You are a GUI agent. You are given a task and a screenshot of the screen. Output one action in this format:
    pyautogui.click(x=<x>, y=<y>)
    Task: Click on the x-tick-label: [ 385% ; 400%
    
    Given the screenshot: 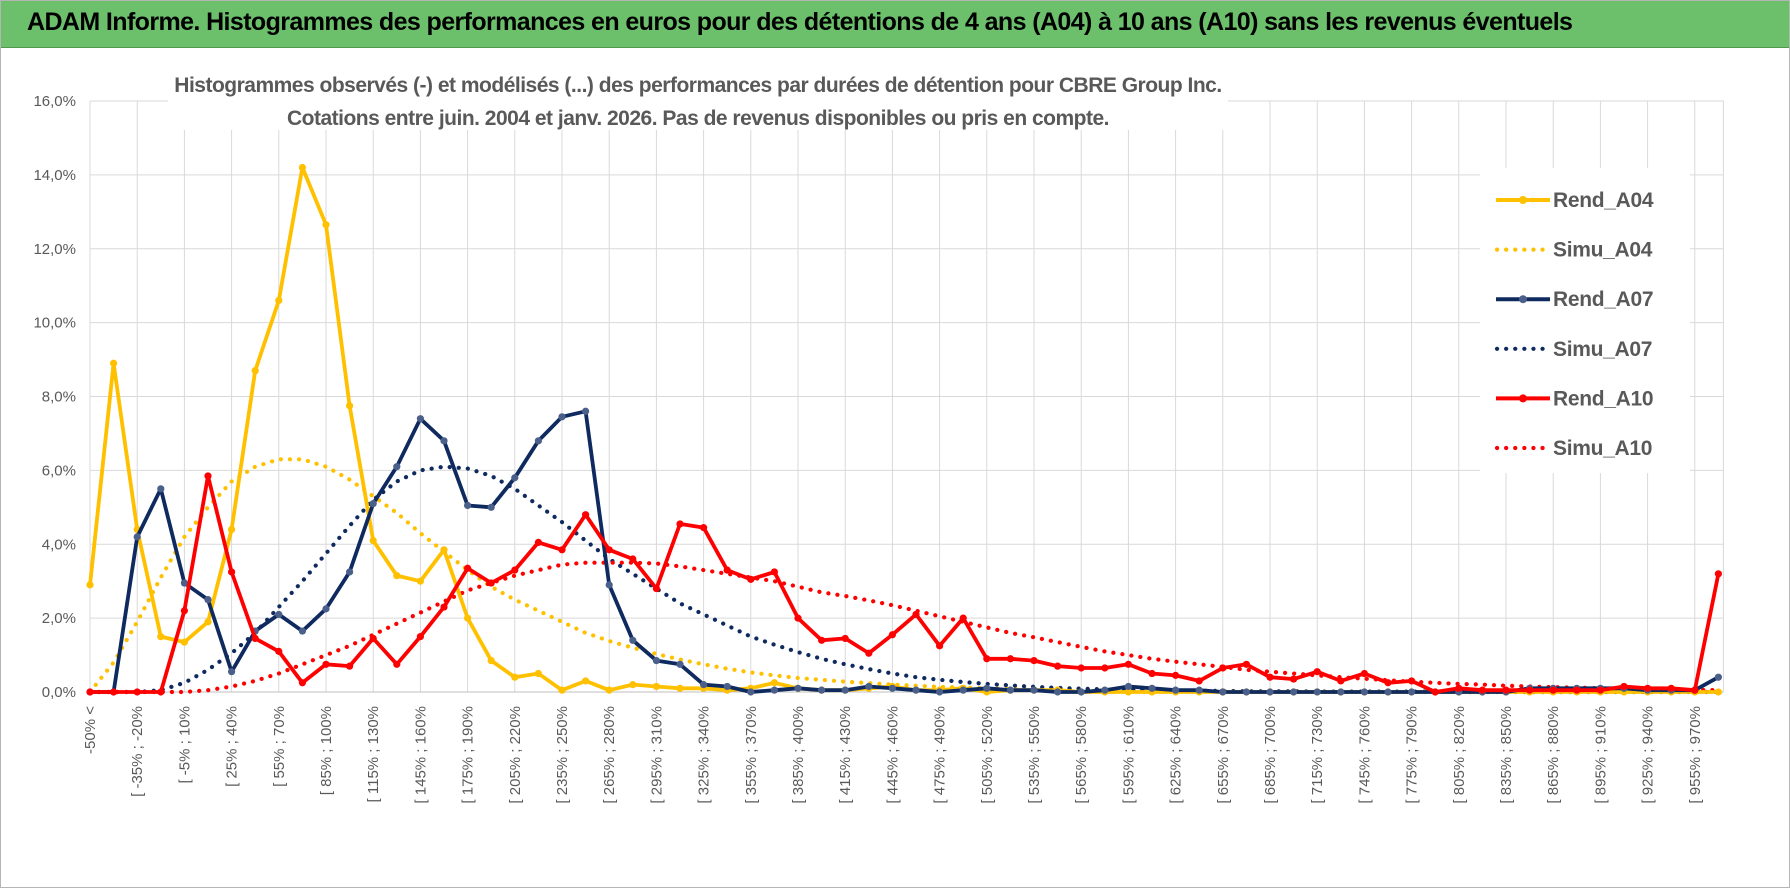 What is the action you would take?
    pyautogui.click(x=798, y=755)
    